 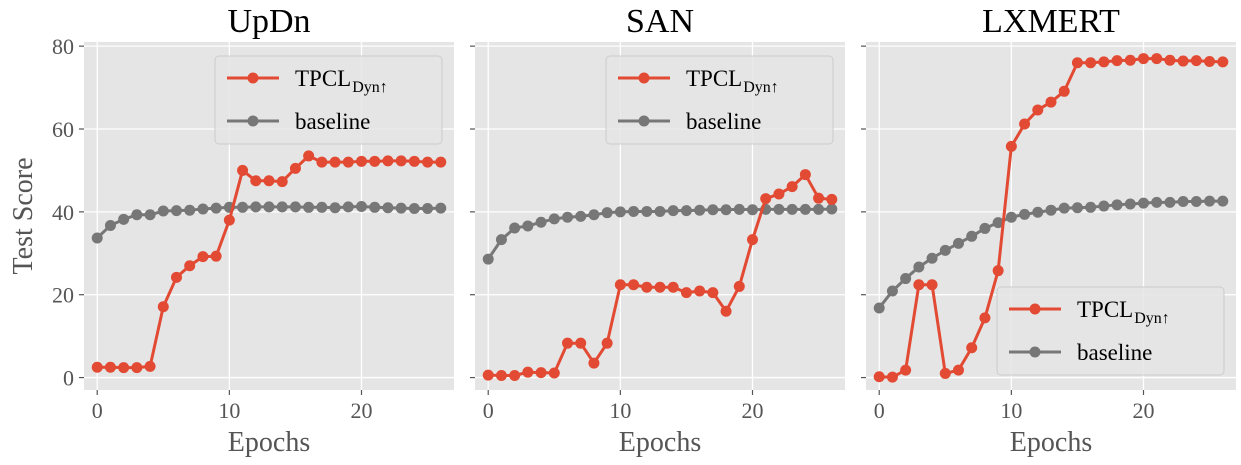 What do you see at coordinates (63, 295) in the screenshot?
I see `y-tick-label: 20` at bounding box center [63, 295].